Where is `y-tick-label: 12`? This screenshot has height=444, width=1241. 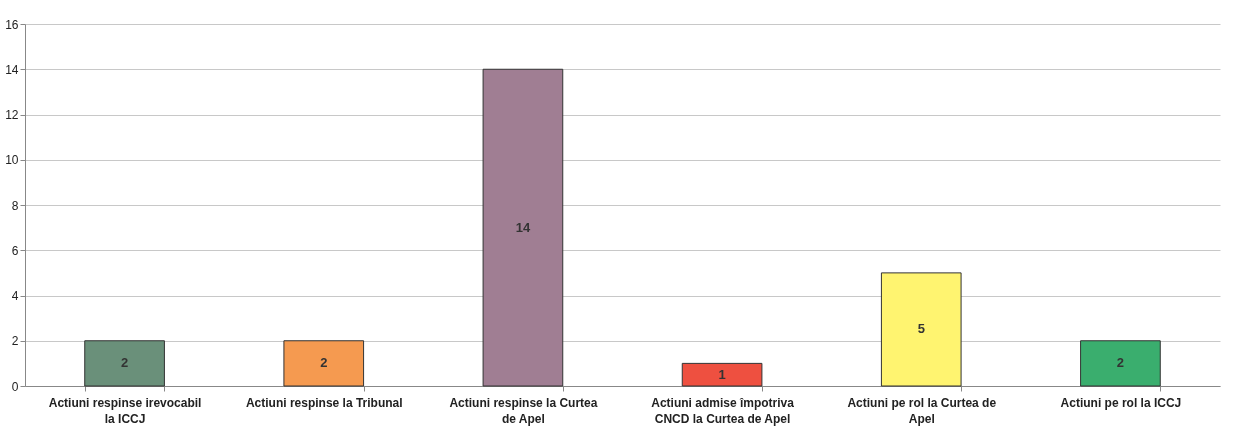 y-tick-label: 12 is located at coordinates (12, 115).